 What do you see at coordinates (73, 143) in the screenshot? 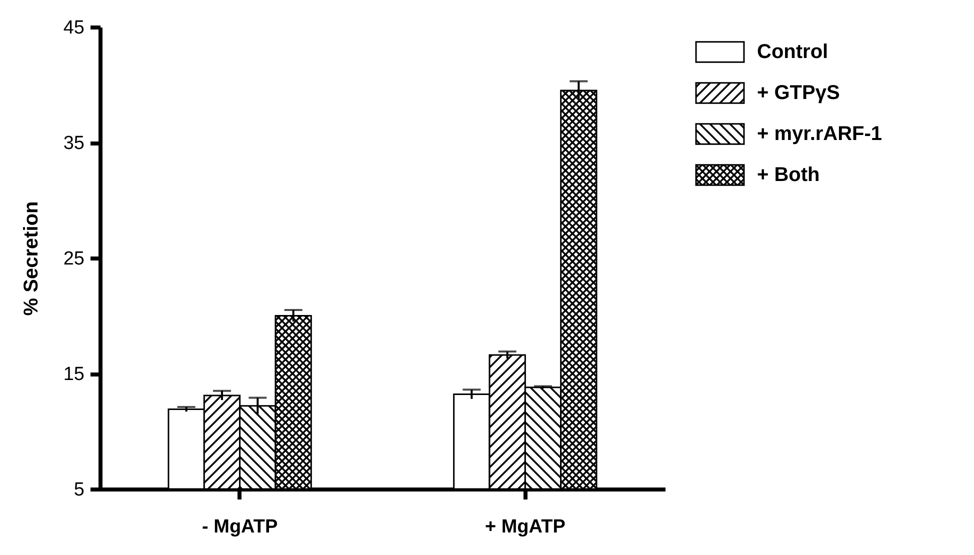
I see `y-tick-label: 35` at bounding box center [73, 143].